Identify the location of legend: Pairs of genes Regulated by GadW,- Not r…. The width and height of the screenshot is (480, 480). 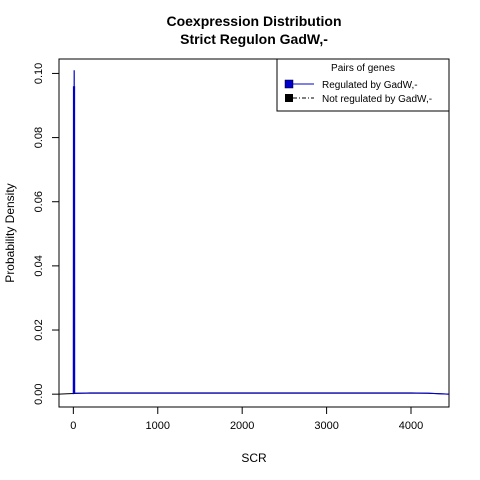
(363, 85).